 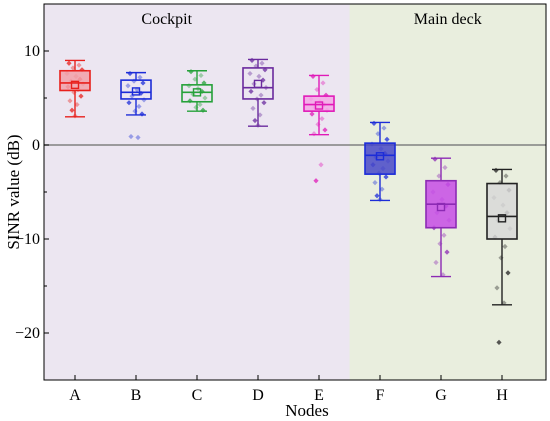 I want to click on mean-E, so click(x=319, y=105).